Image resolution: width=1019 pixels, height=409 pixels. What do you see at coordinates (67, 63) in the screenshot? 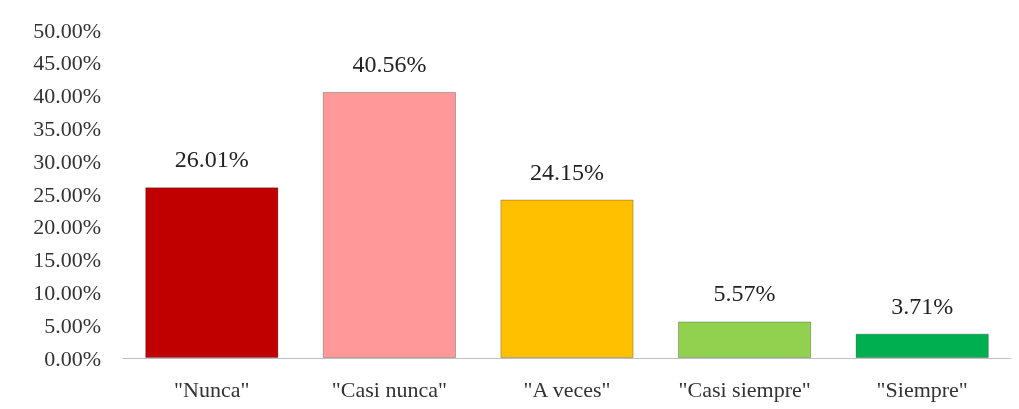
I see `y-tick-label: 45.00%` at bounding box center [67, 63].